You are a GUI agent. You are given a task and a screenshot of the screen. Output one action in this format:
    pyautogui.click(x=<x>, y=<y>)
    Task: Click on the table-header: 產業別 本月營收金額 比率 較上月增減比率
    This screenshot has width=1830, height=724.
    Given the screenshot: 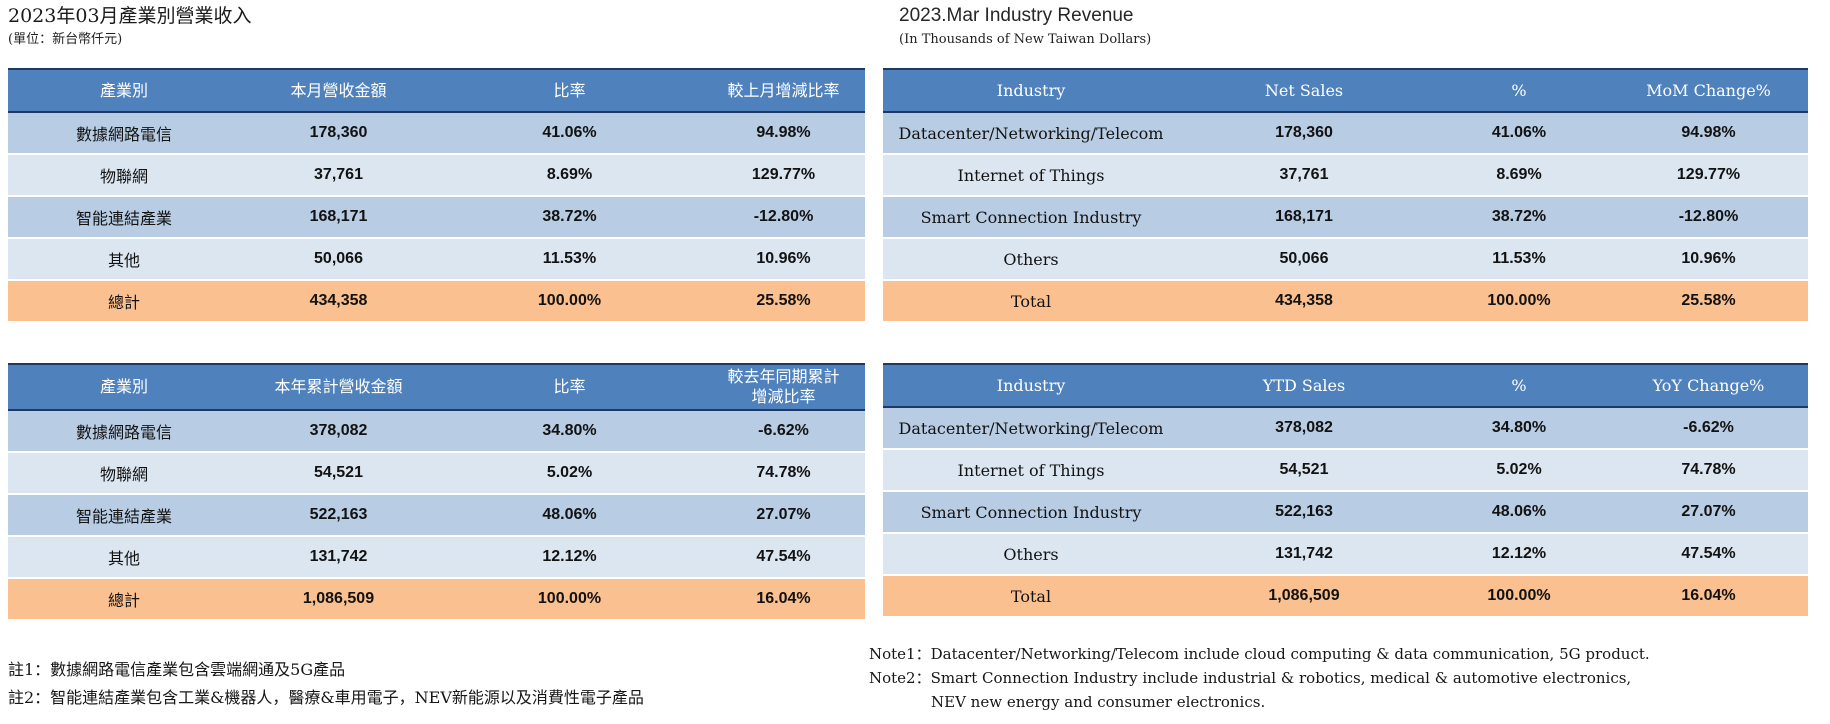 What is the action you would take?
    pyautogui.click(x=436, y=90)
    